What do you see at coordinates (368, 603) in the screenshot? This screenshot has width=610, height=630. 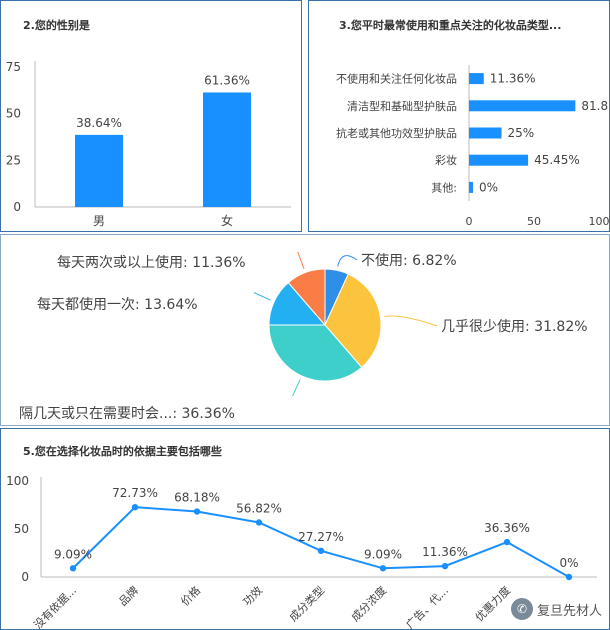 I see `x-tick-label: 成分浓度` at bounding box center [368, 603].